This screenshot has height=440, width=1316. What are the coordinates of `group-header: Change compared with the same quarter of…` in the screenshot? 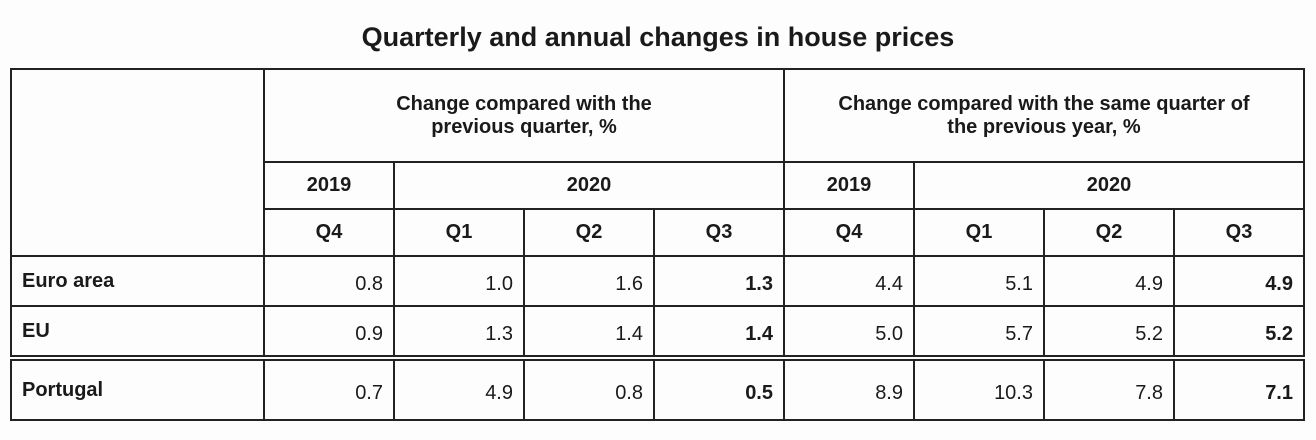 It's located at (1044, 115).